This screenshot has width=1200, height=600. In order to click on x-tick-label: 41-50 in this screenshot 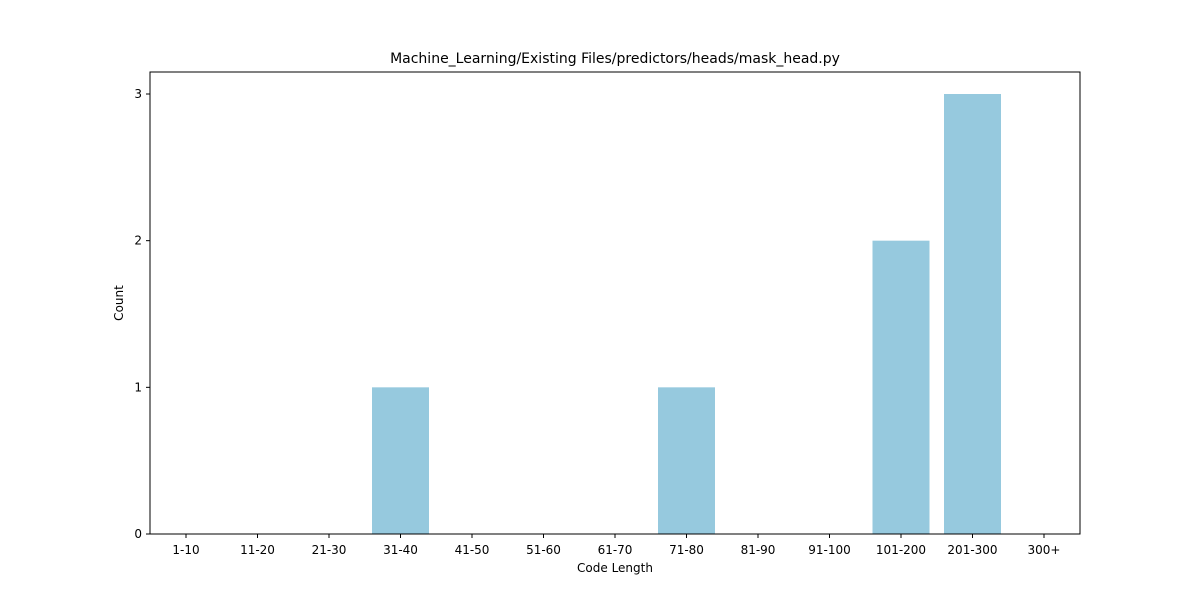, I will do `click(472, 550)`.